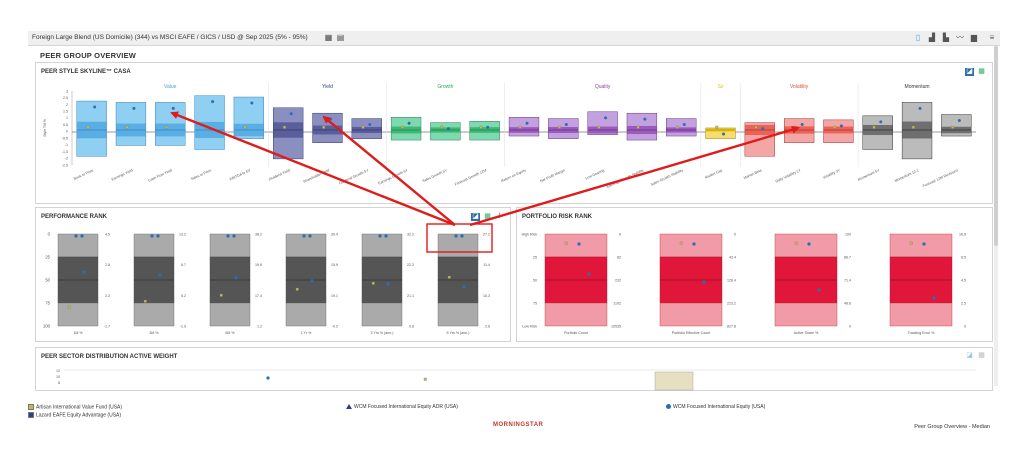 This screenshot has width=1024, height=459. Describe the element at coordinates (981, 355) in the screenshot. I see `sector-table-icon: ▦` at that location.